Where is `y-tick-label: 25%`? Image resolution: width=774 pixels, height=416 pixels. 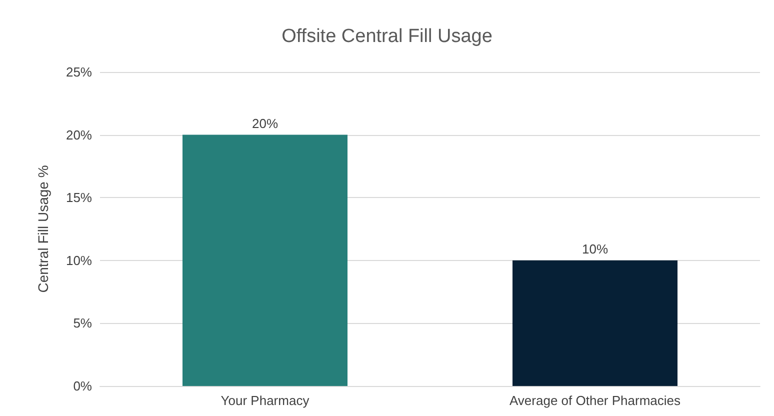
y-tick-label: 25% is located at coordinates (79, 72).